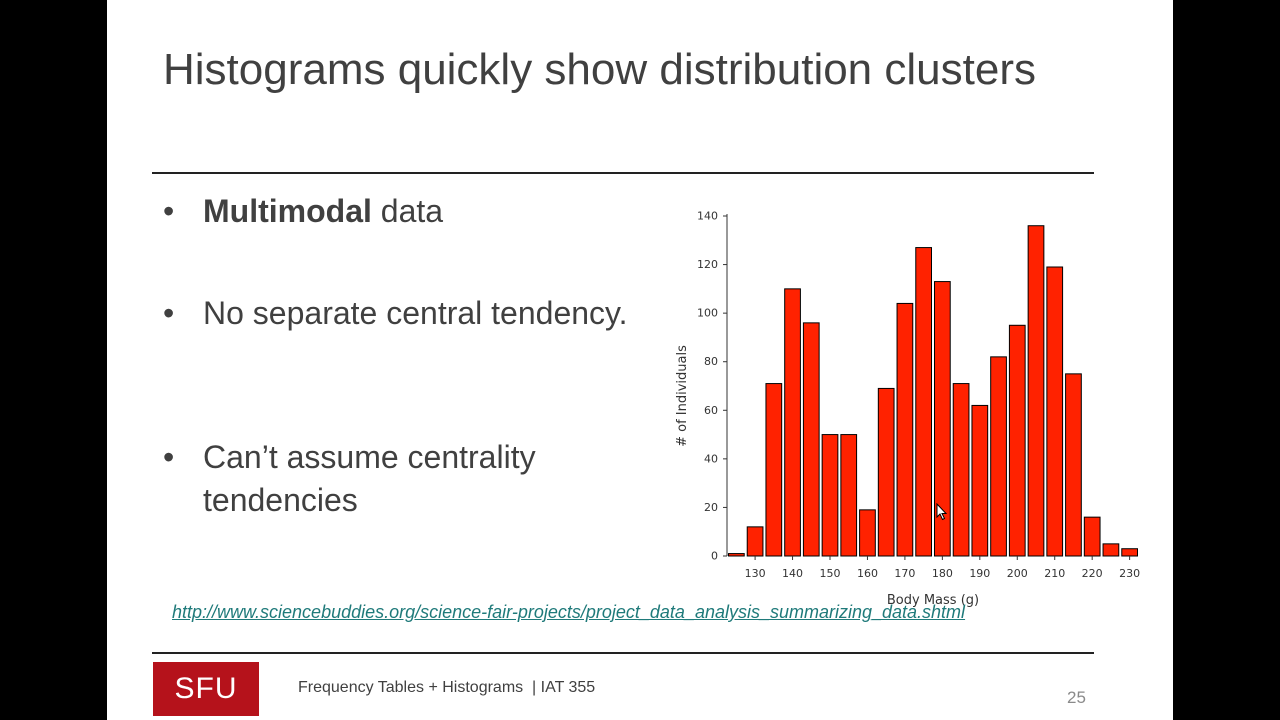  Describe the element at coordinates (206, 689) in the screenshot. I see `sfu-logo: SFU` at that location.